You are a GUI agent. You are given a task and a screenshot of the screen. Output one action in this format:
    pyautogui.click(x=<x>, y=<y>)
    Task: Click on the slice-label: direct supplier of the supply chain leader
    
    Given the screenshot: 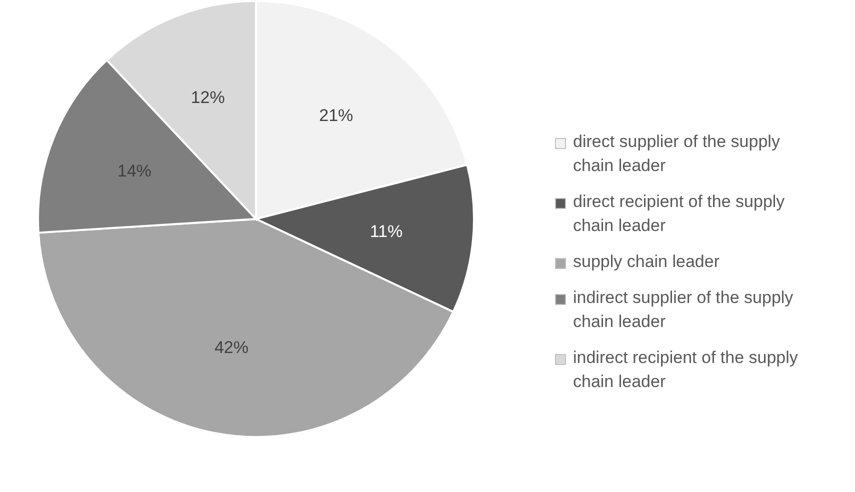 What is the action you would take?
    pyautogui.click(x=677, y=154)
    